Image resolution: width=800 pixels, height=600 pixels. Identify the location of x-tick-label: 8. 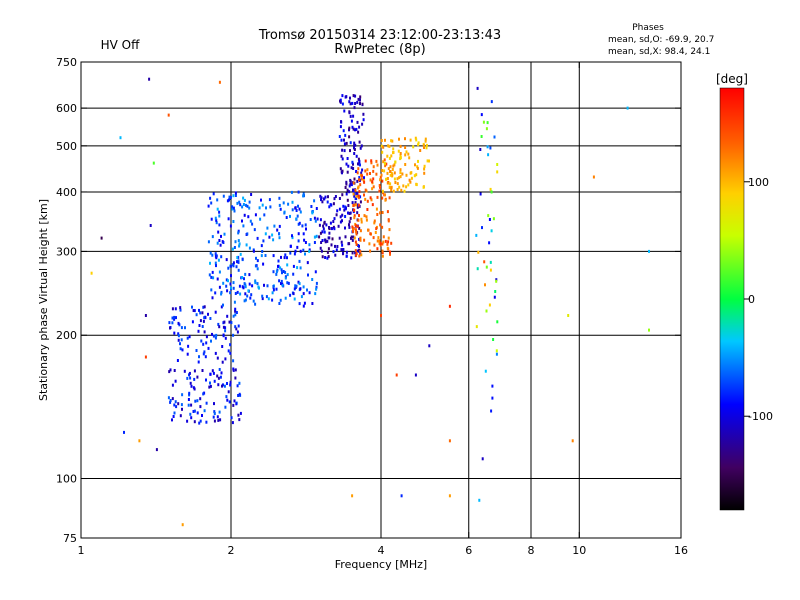
(531, 550).